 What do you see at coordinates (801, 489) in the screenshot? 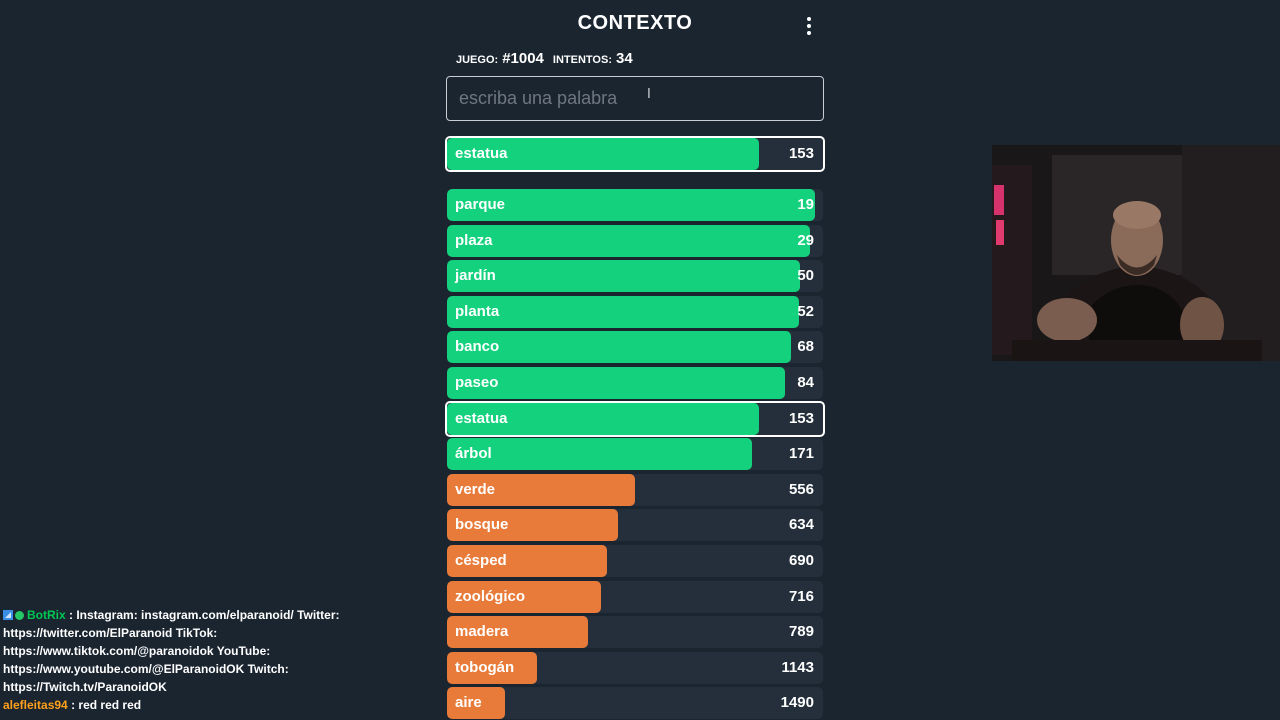
I see `guess-rank: 556` at bounding box center [801, 489].